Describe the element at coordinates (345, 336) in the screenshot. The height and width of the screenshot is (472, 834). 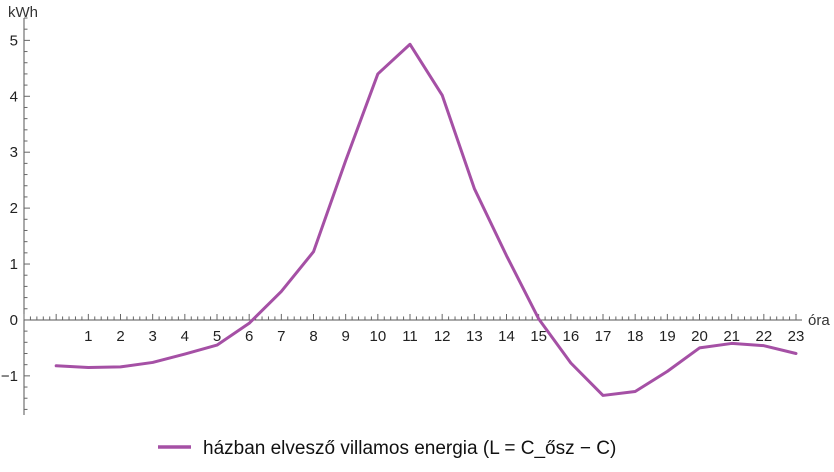
I see `x-tick-label: 9` at that location.